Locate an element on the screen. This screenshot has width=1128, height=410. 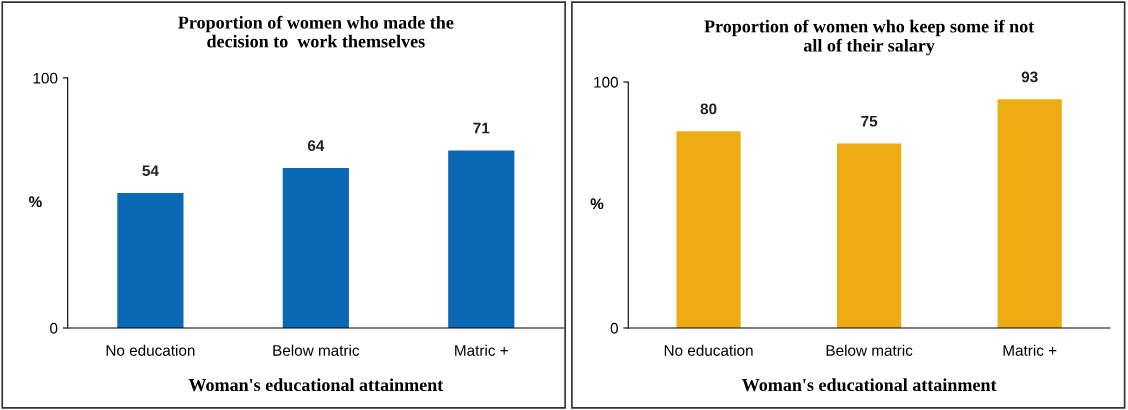
data-label: 64 is located at coordinates (316, 146).